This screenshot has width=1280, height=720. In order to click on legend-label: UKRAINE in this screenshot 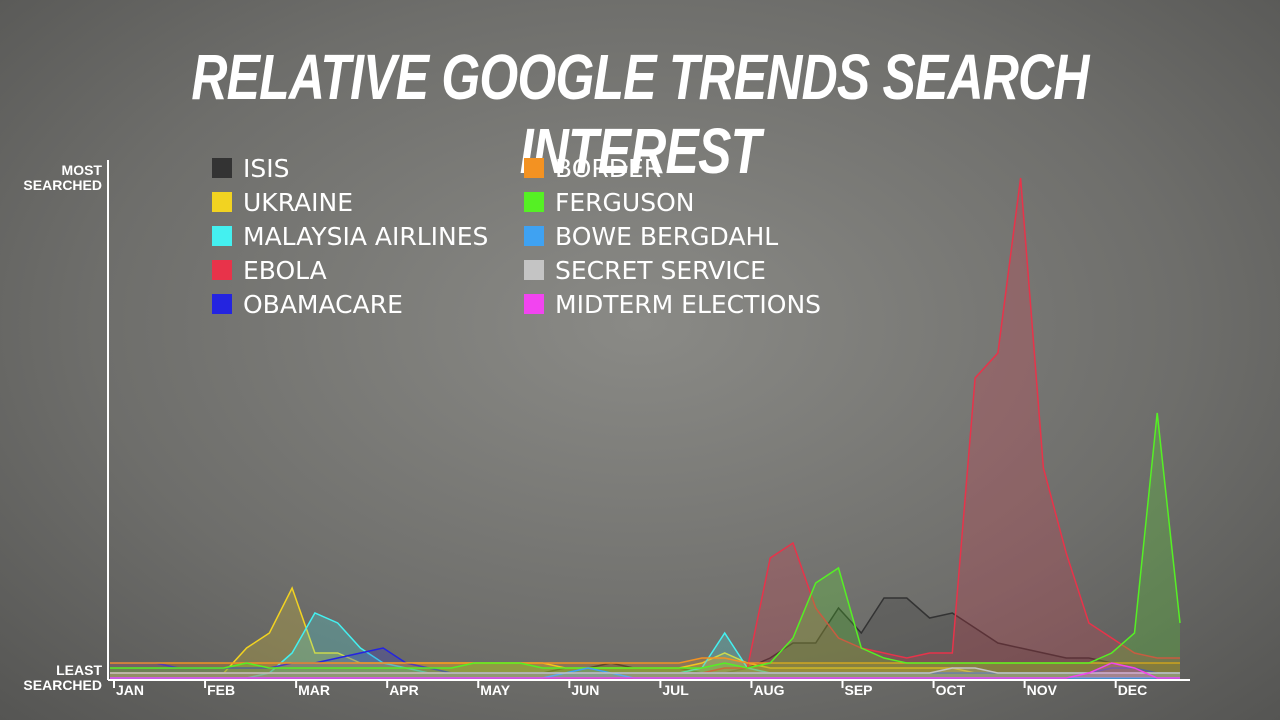, I will do `click(298, 202)`.